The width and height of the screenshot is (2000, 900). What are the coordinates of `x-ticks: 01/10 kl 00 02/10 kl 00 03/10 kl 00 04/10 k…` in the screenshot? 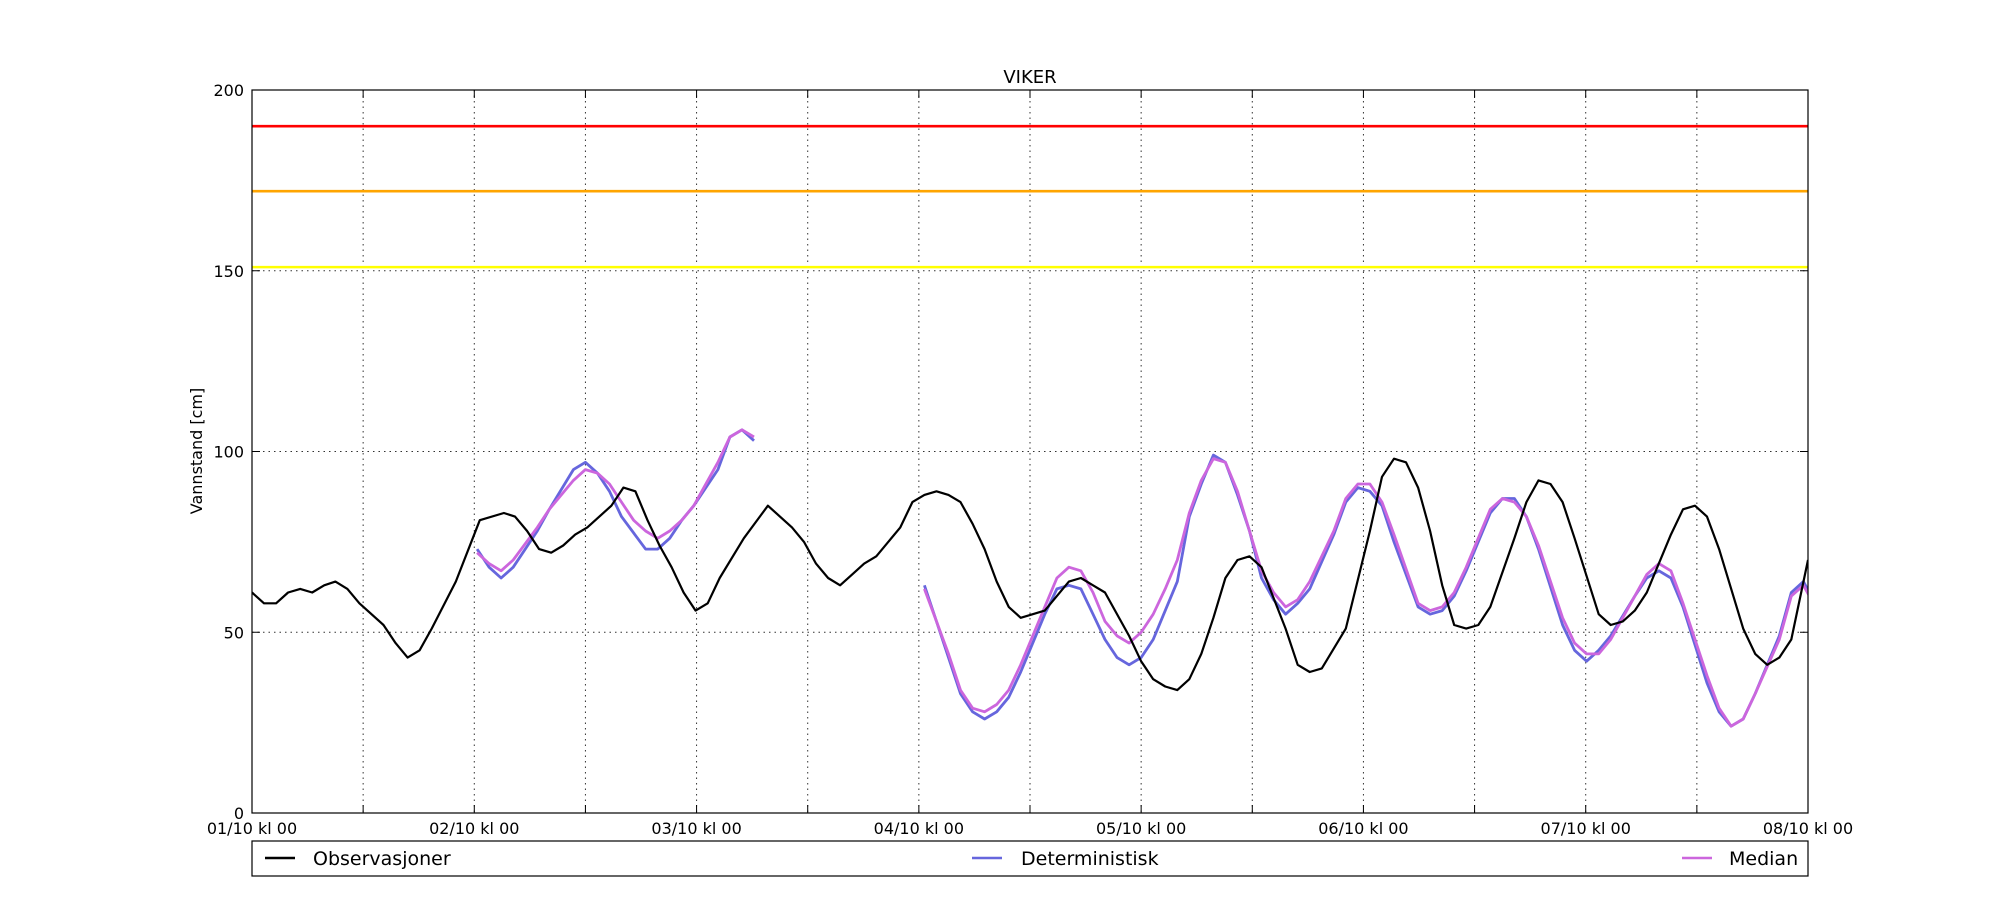 It's located at (1030, 828).